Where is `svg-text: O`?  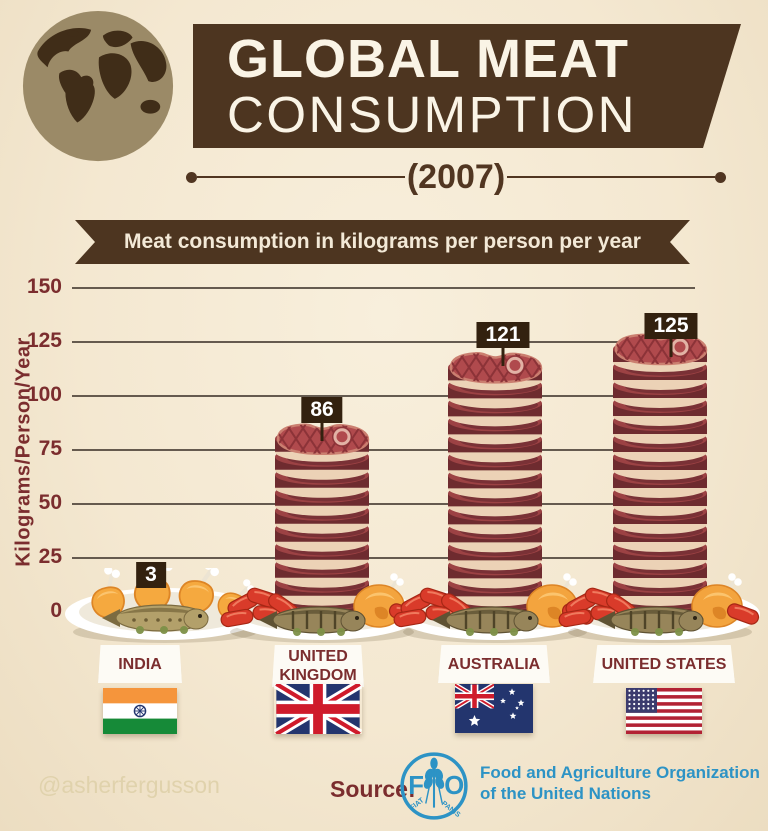
svg-text: O is located at coordinates (454, 786).